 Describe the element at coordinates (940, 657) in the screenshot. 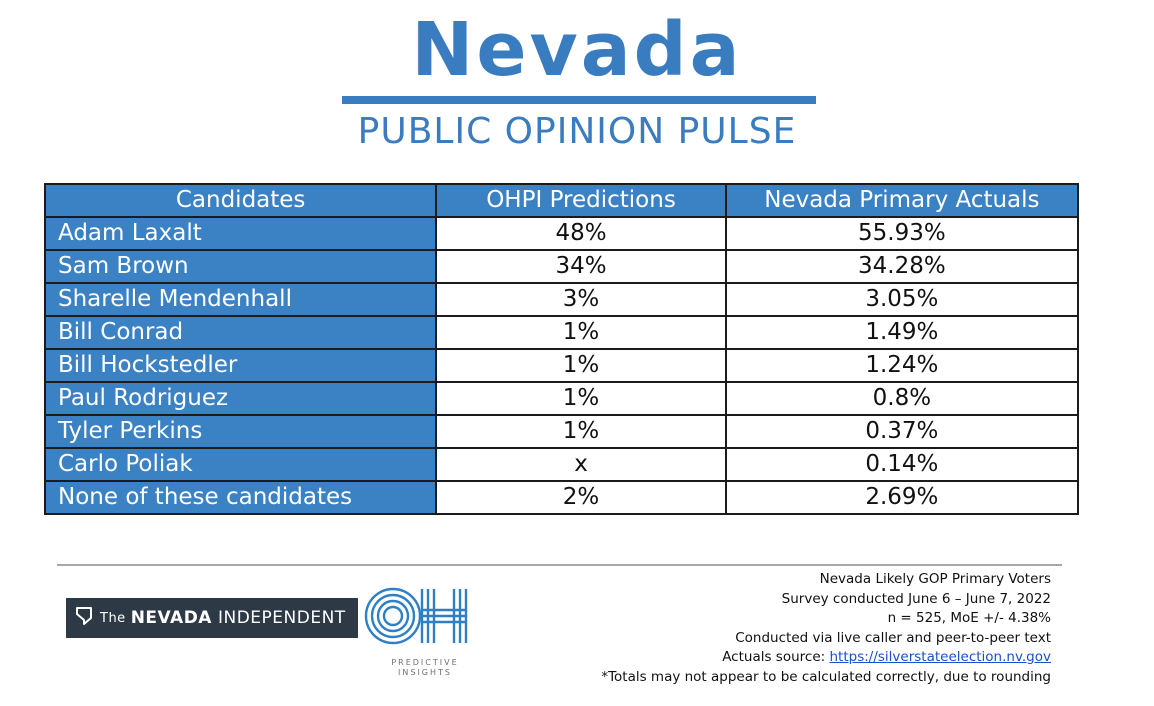

I see `source-link: https://silverstateelection.nv.gov` at that location.